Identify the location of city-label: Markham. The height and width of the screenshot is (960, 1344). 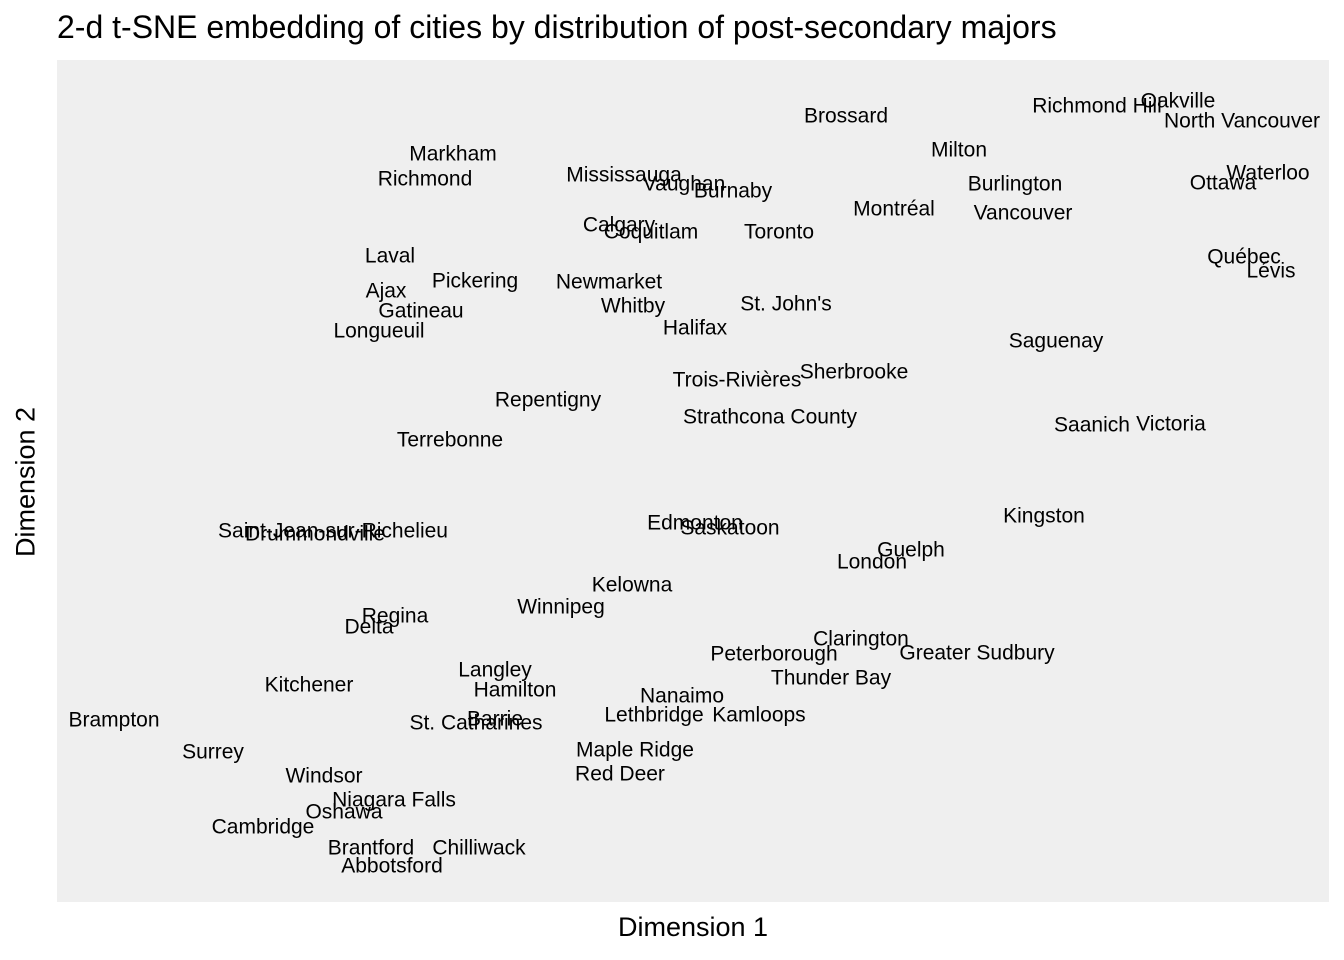
(453, 154).